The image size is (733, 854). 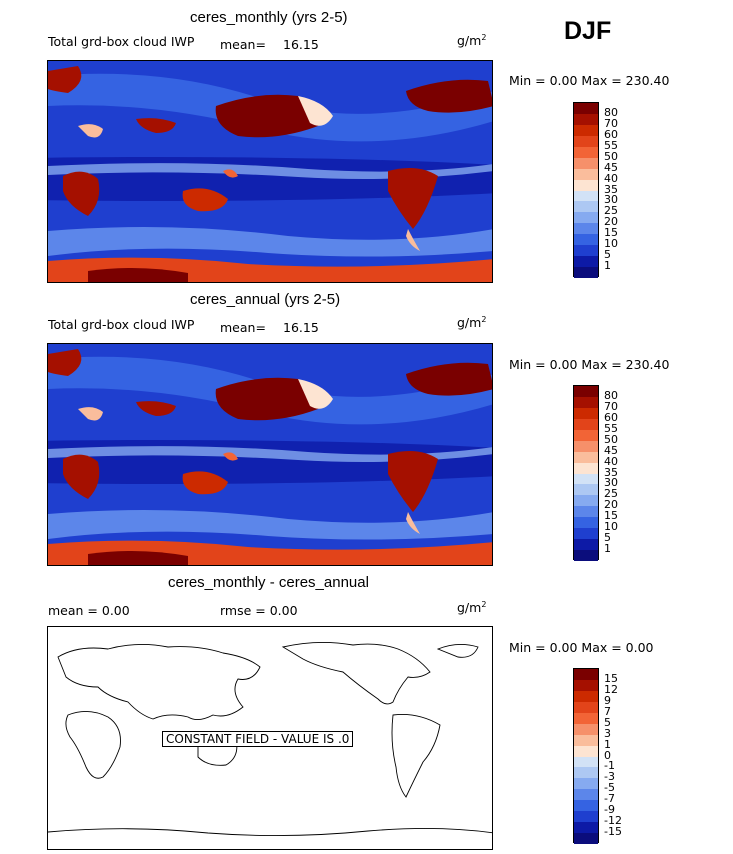 I want to click on panel1-mean-label: mean=, so click(x=243, y=44).